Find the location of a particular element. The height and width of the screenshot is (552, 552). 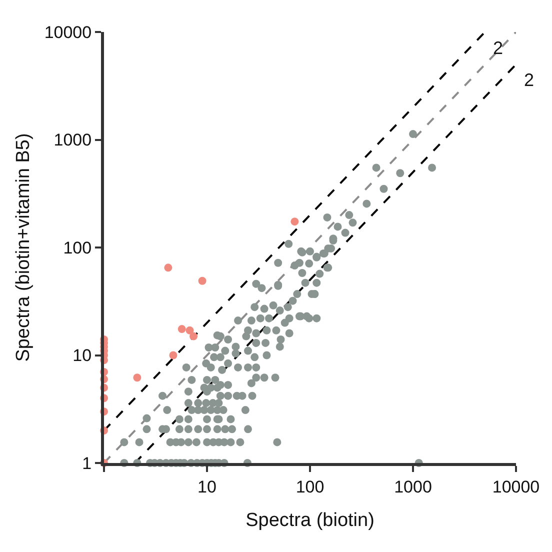

y-tick-label: 1000 is located at coordinates (73, 140).